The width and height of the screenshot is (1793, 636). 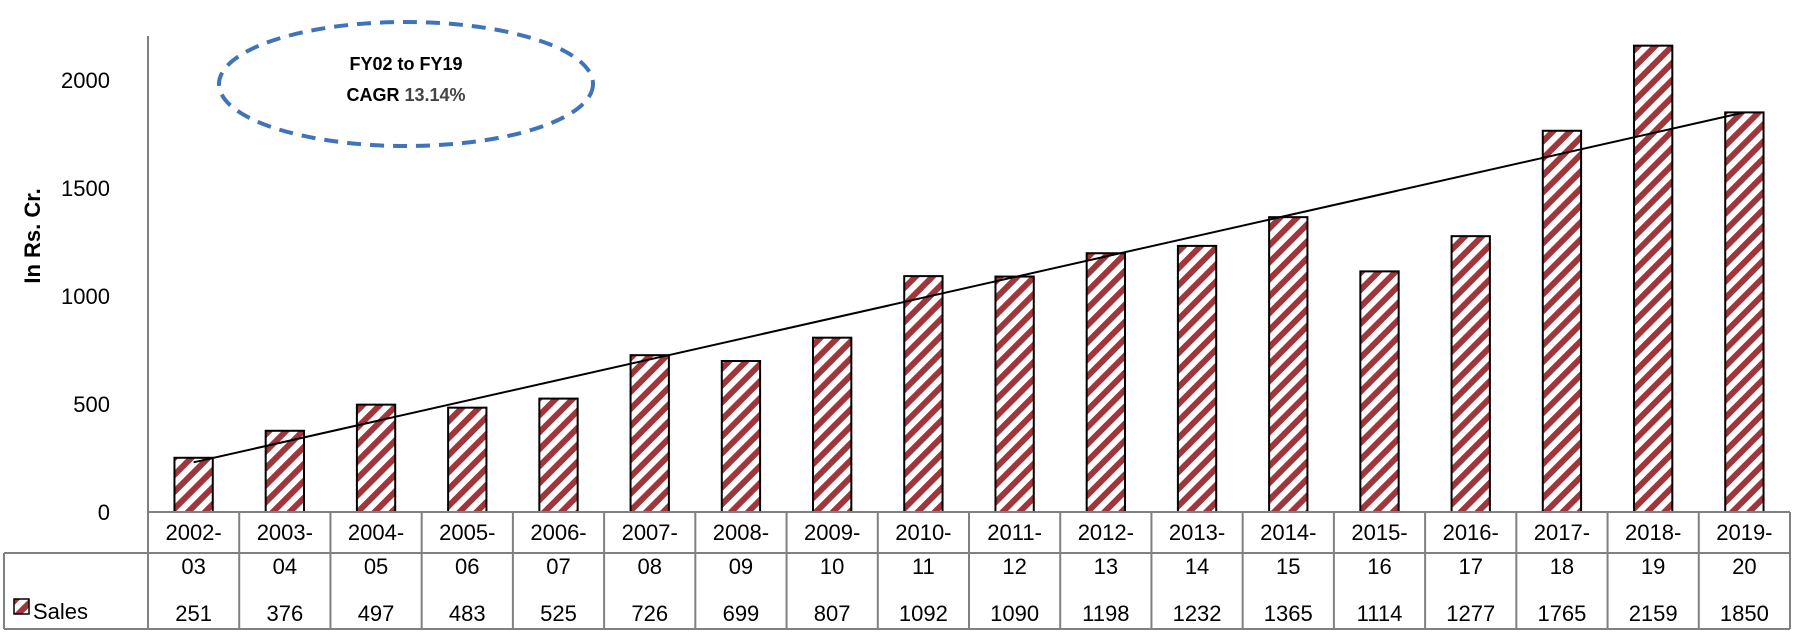 What do you see at coordinates (649, 566) in the screenshot?
I see `x-tick-label: 08` at bounding box center [649, 566].